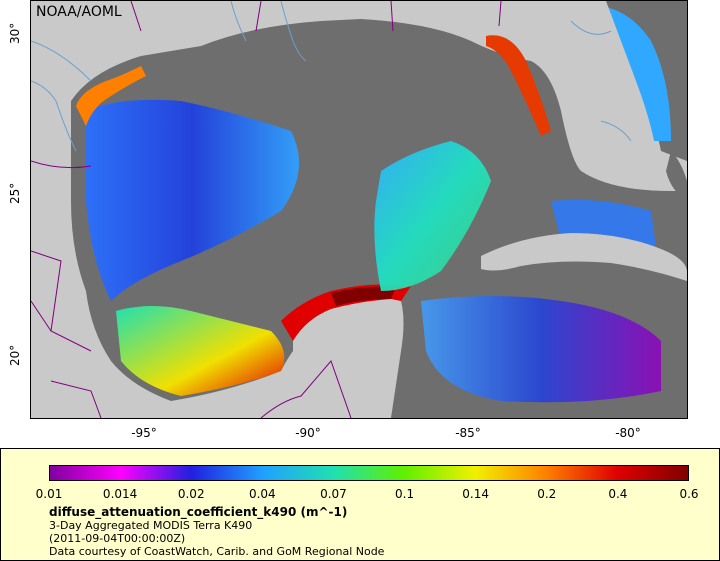 Image resolution: width=720 pixels, height=561 pixels. What do you see at coordinates (333, 494) in the screenshot?
I see `colorbar-tick-label: 0.07` at bounding box center [333, 494].